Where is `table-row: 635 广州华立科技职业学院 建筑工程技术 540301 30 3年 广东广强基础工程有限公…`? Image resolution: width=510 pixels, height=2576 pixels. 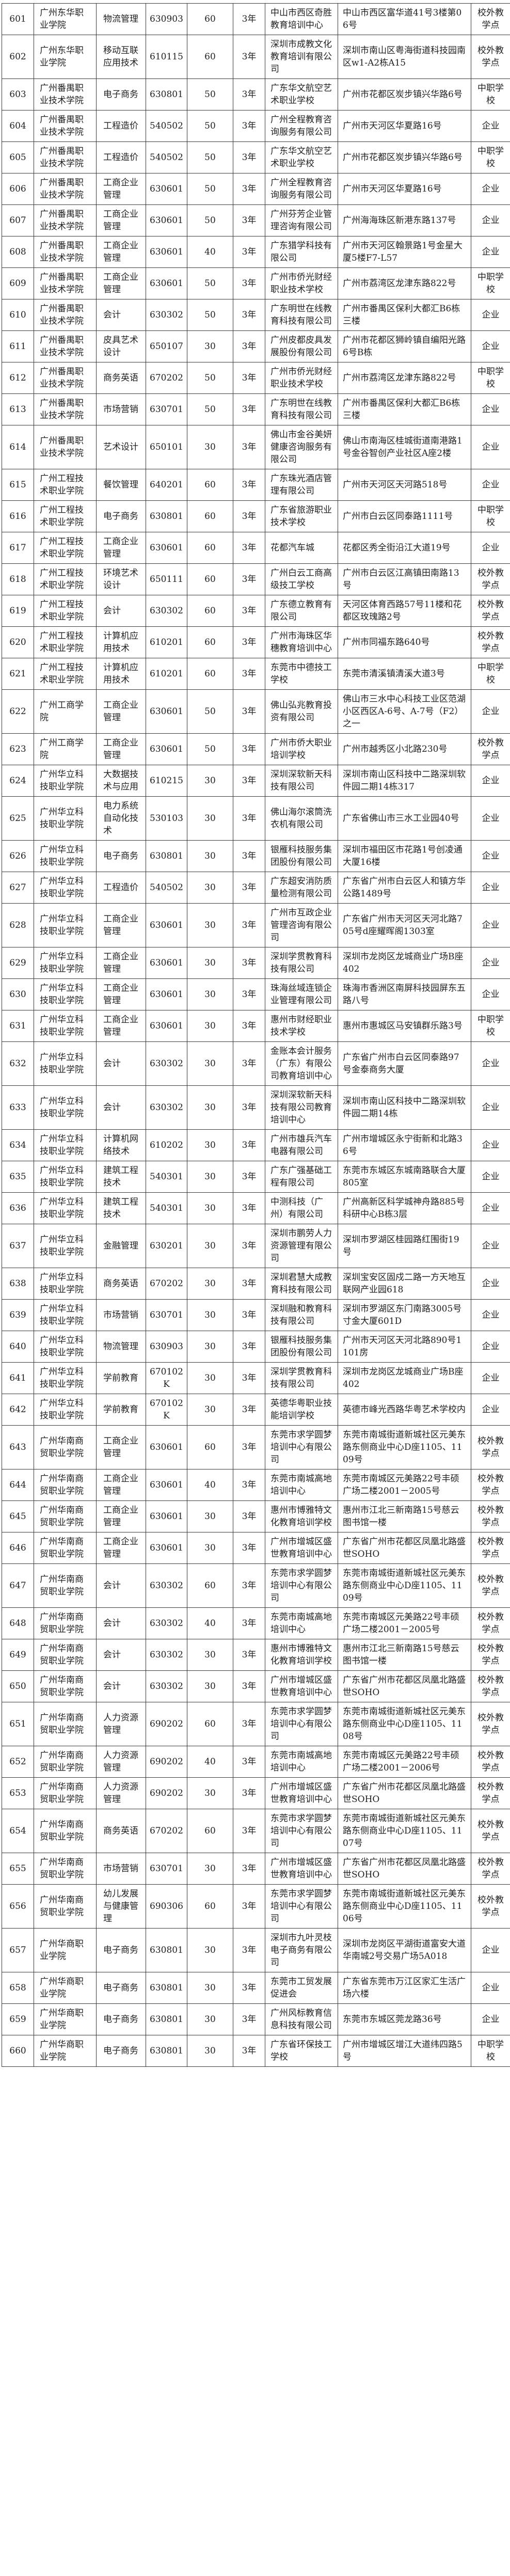
table-row: 635 广州华立科技职业学院 建筑工程技术 540301 30 3年 广东广强基础工程有限公… is located at coordinates (256, 1177).